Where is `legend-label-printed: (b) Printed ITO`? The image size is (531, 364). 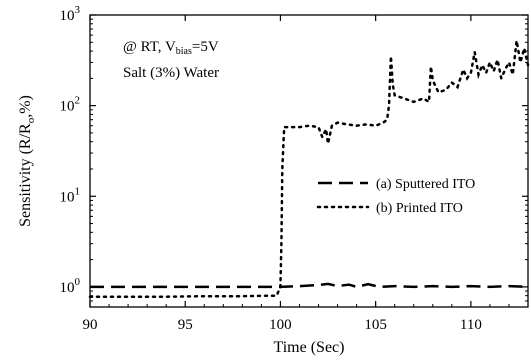 legend-label-printed: (b) Printed ITO is located at coordinates (419, 208).